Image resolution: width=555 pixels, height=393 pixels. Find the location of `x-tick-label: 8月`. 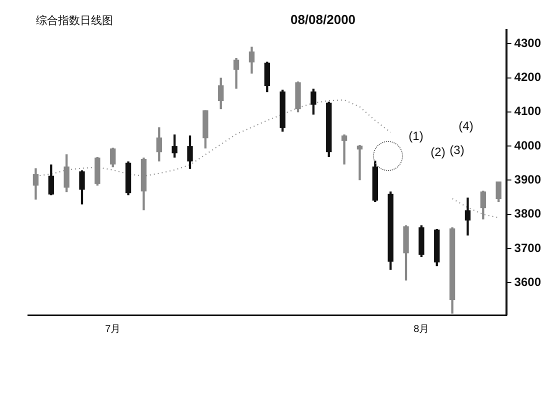

x-tick-label: 8月 is located at coordinates (422, 329).